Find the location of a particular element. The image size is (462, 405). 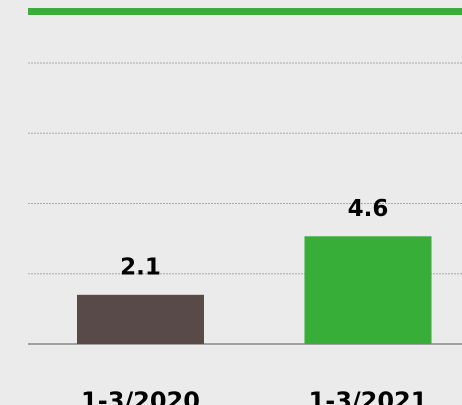

x-tick-label: 1-3/2020 is located at coordinates (140, 396).